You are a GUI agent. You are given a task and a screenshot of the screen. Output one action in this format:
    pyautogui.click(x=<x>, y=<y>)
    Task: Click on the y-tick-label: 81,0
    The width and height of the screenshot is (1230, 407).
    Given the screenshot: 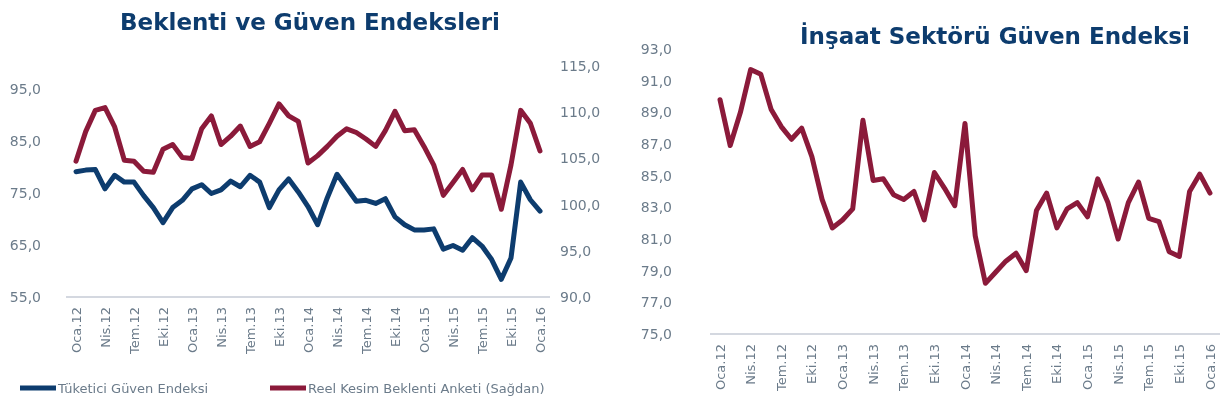 What is the action you would take?
    pyautogui.click(x=656, y=238)
    